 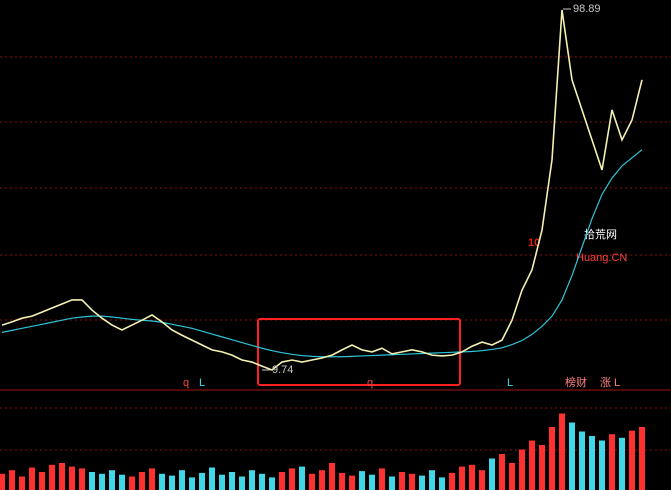 I want to click on watermark-site: Huang.CN, so click(x=601, y=258).